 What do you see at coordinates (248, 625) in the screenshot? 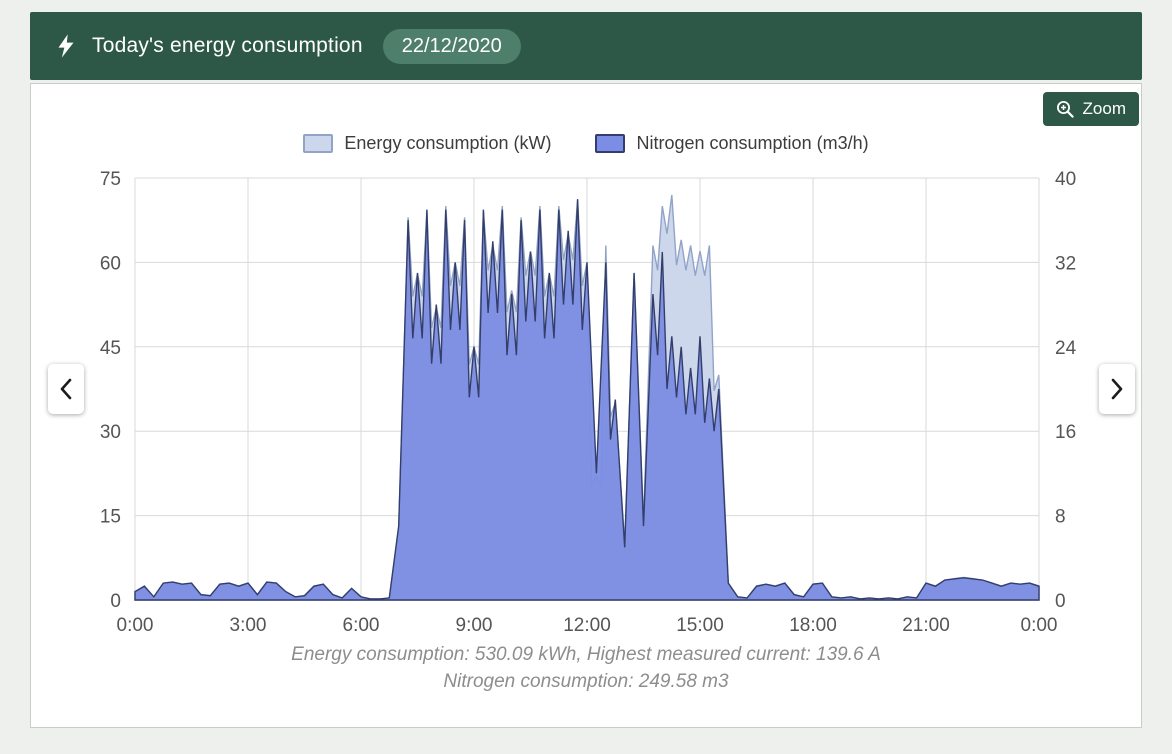
I see `svg-text: 3:00` at bounding box center [248, 625].